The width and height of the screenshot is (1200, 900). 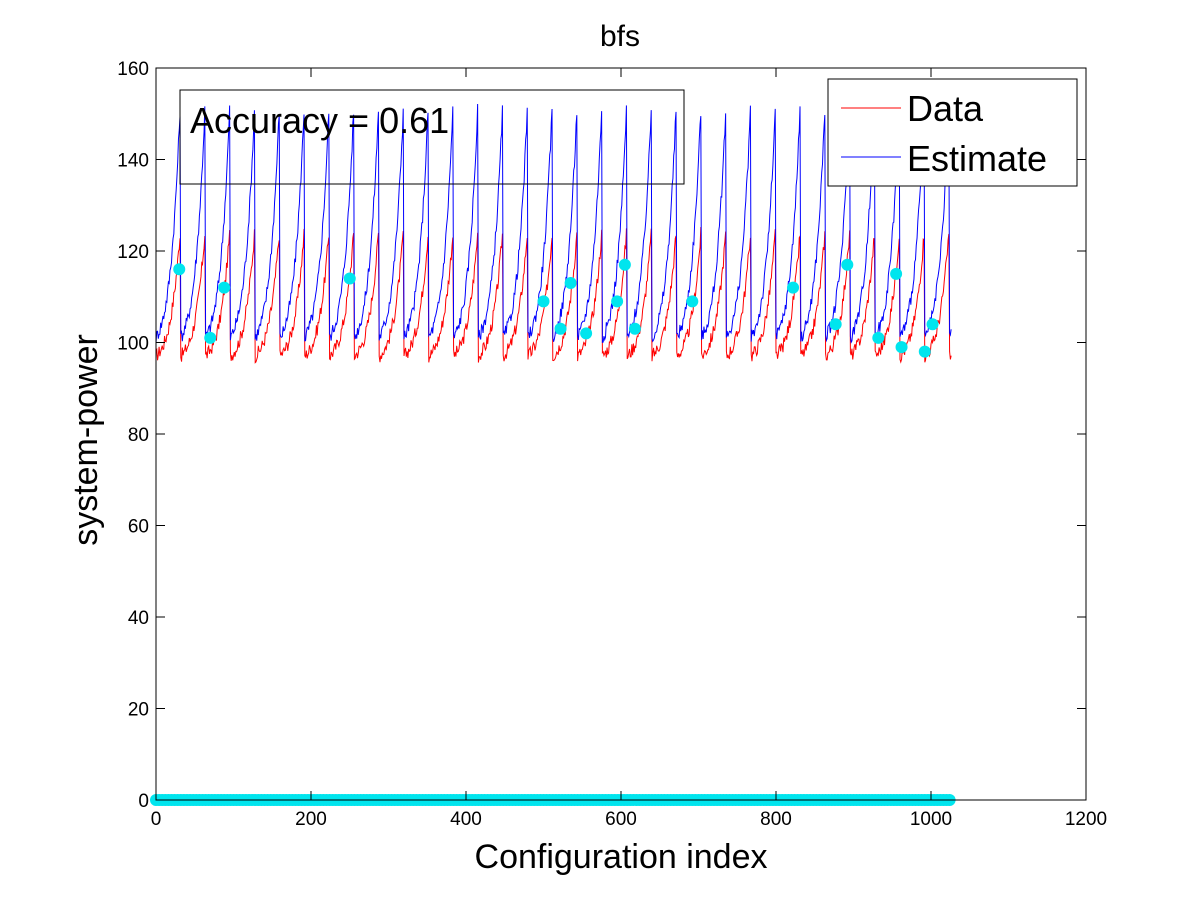 I want to click on sample-points, so click(x=556, y=308).